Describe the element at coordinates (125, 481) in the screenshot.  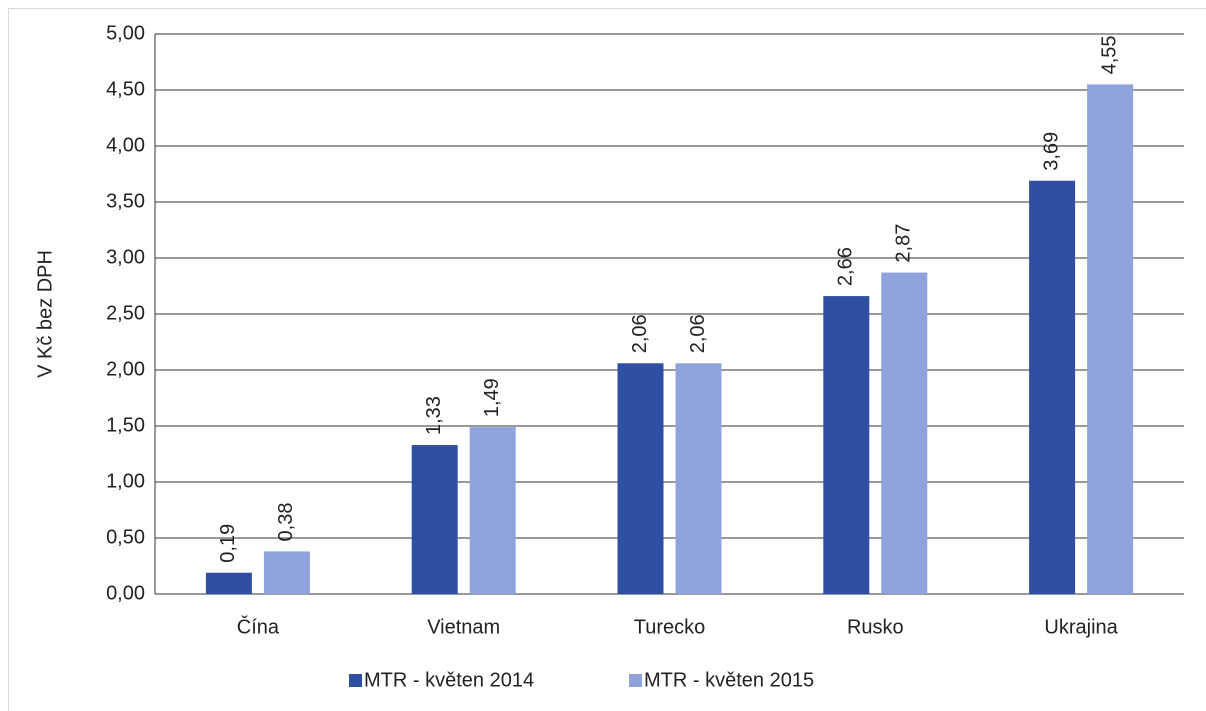
I see `y-tick-label: 1,00` at that location.